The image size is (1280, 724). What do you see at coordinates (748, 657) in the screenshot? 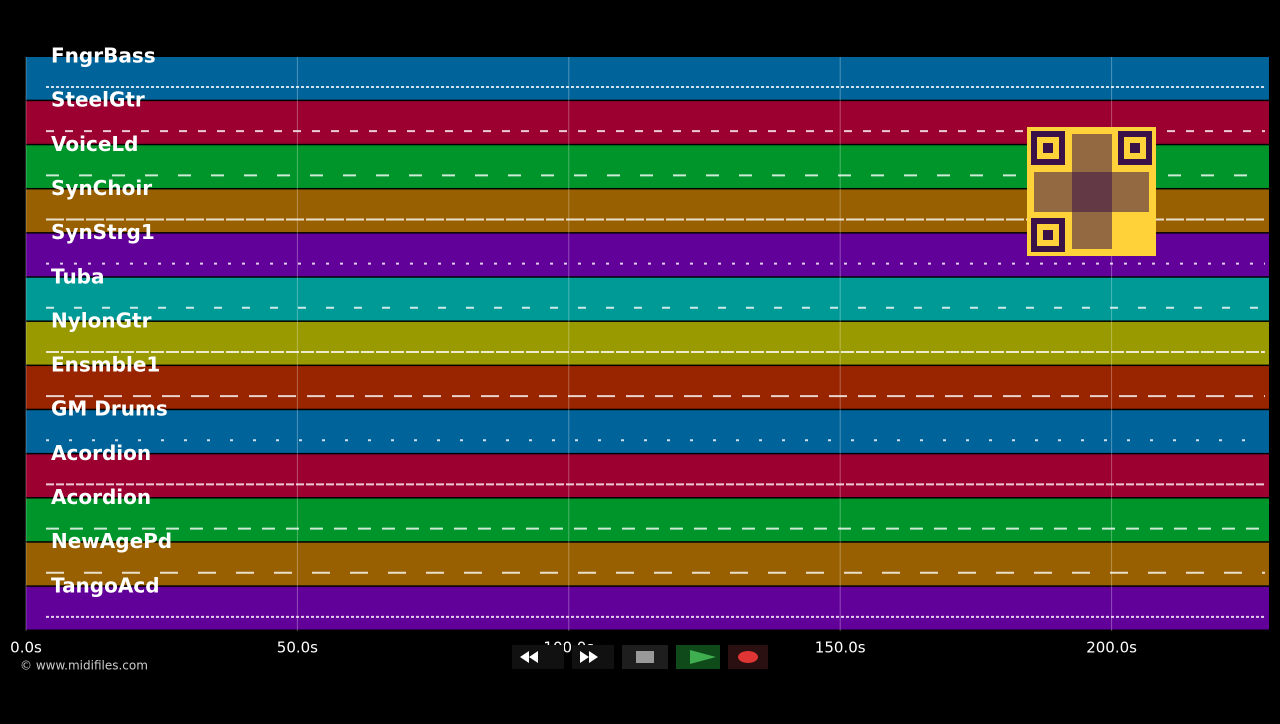
I see `record-icon` at bounding box center [748, 657].